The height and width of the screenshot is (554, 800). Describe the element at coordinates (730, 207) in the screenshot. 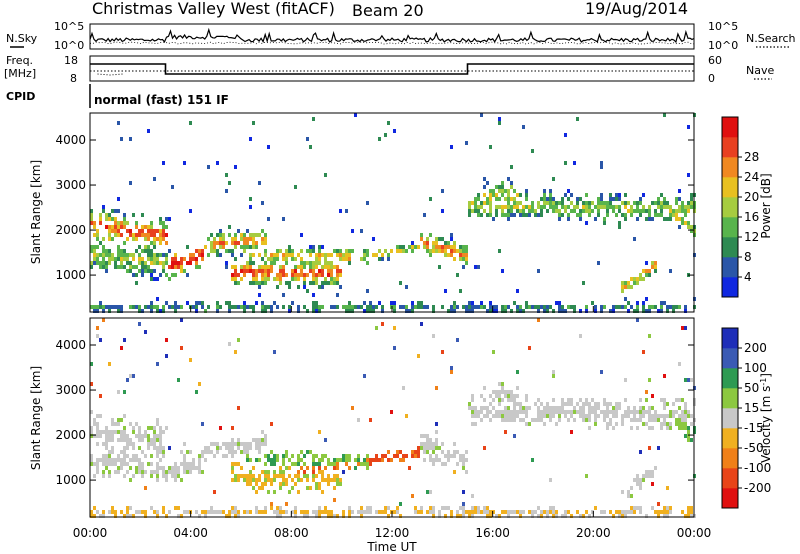

I see `colorbar-segment` at that location.